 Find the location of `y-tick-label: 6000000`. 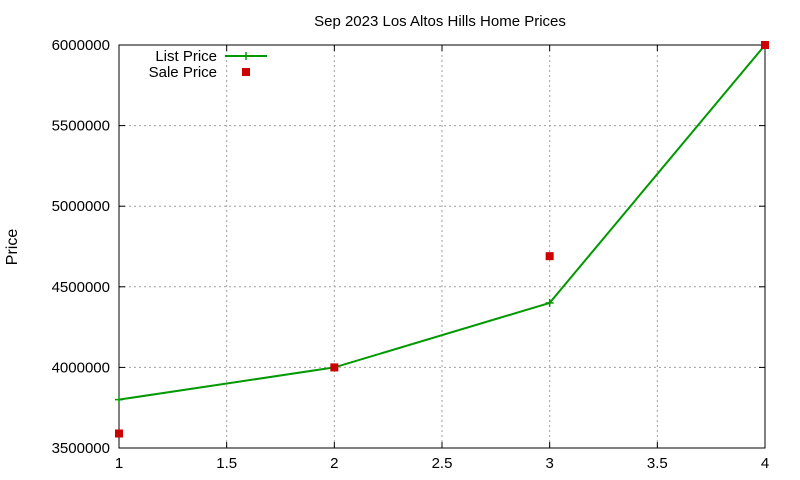

y-tick-label: 6000000 is located at coordinates (81, 45).